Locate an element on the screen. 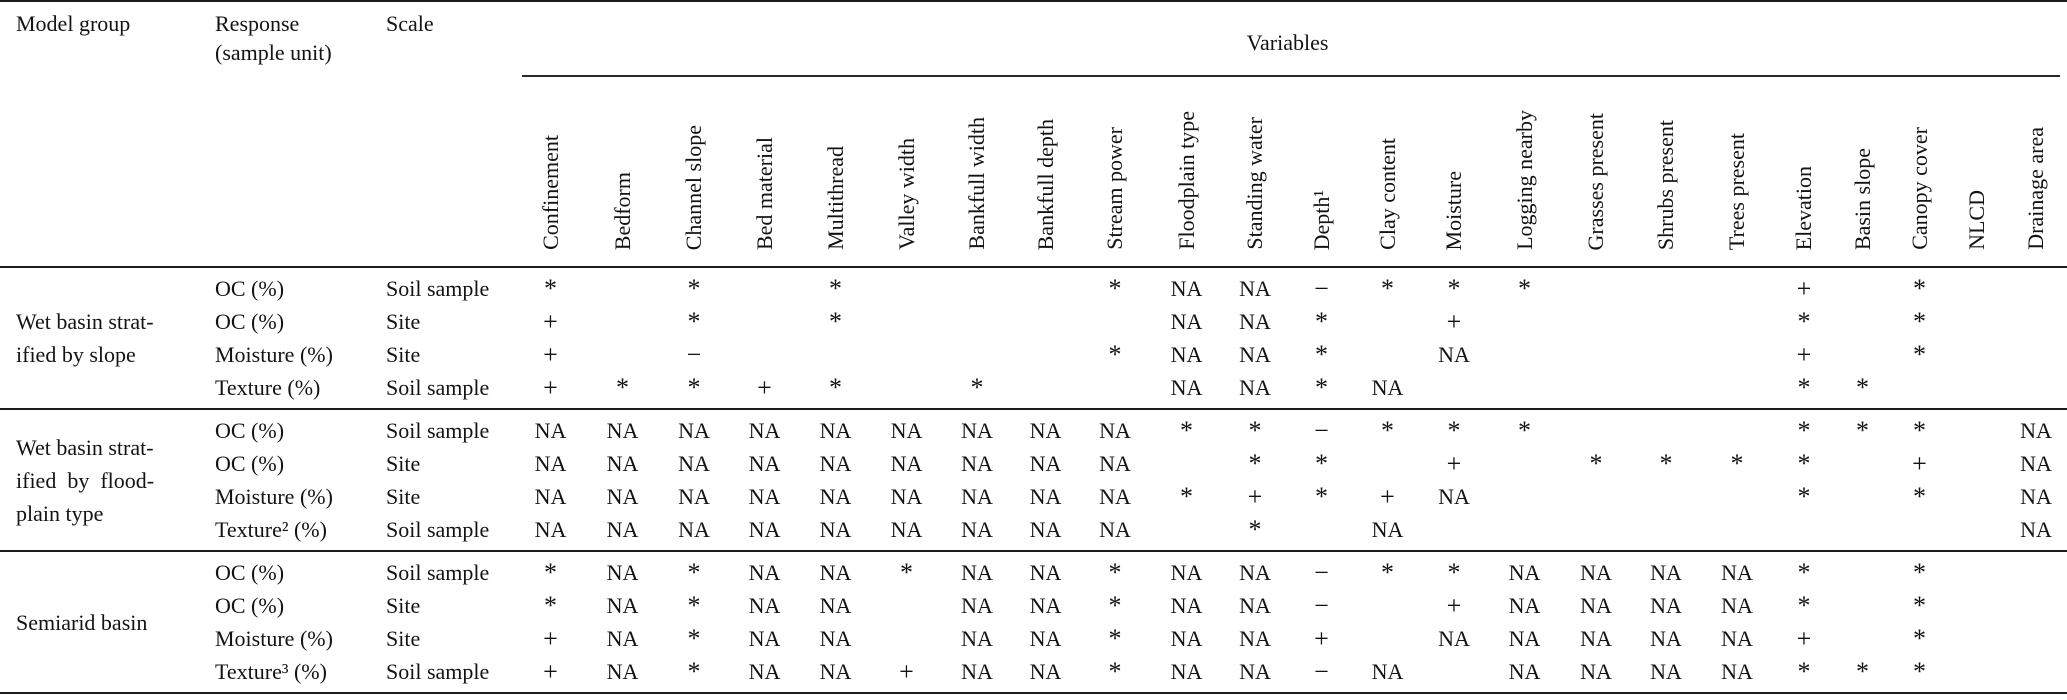 The width and height of the screenshot is (2067, 700). column-floodplain-type: Floodplain type is located at coordinates (1186, 165).